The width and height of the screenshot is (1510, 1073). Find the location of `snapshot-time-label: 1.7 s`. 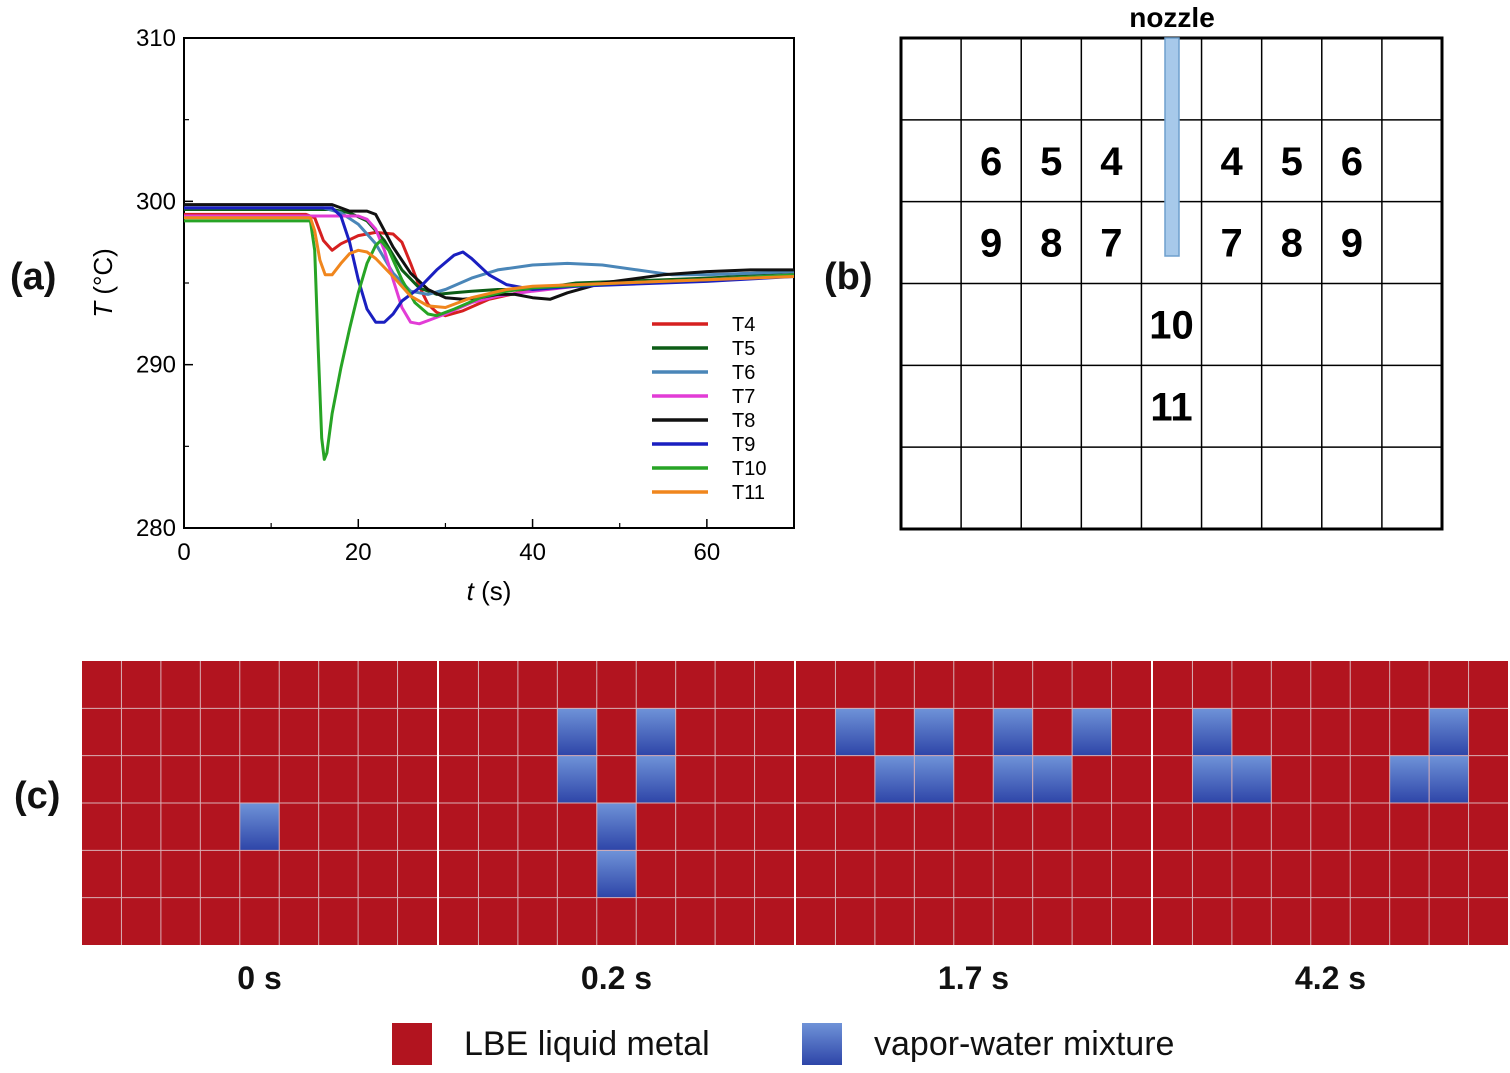

snapshot-time-label: 1.7 s is located at coordinates (973, 978).